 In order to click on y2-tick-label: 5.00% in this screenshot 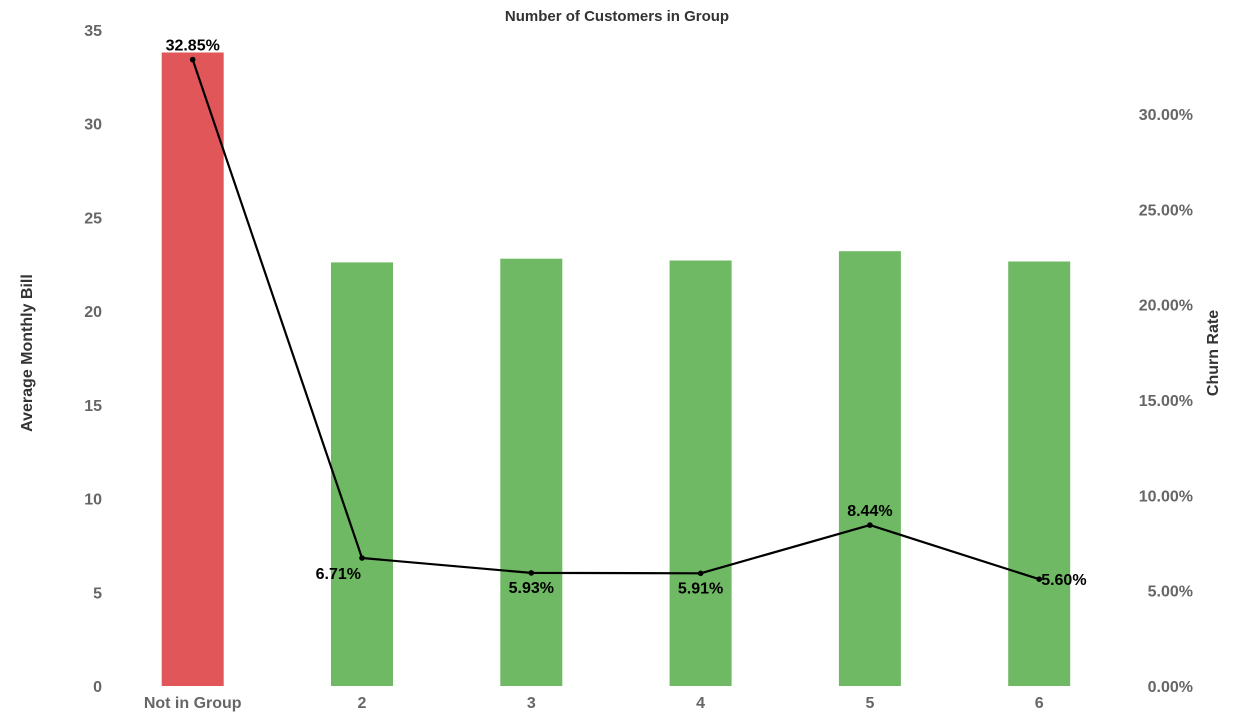, I will do `click(1170, 592)`.